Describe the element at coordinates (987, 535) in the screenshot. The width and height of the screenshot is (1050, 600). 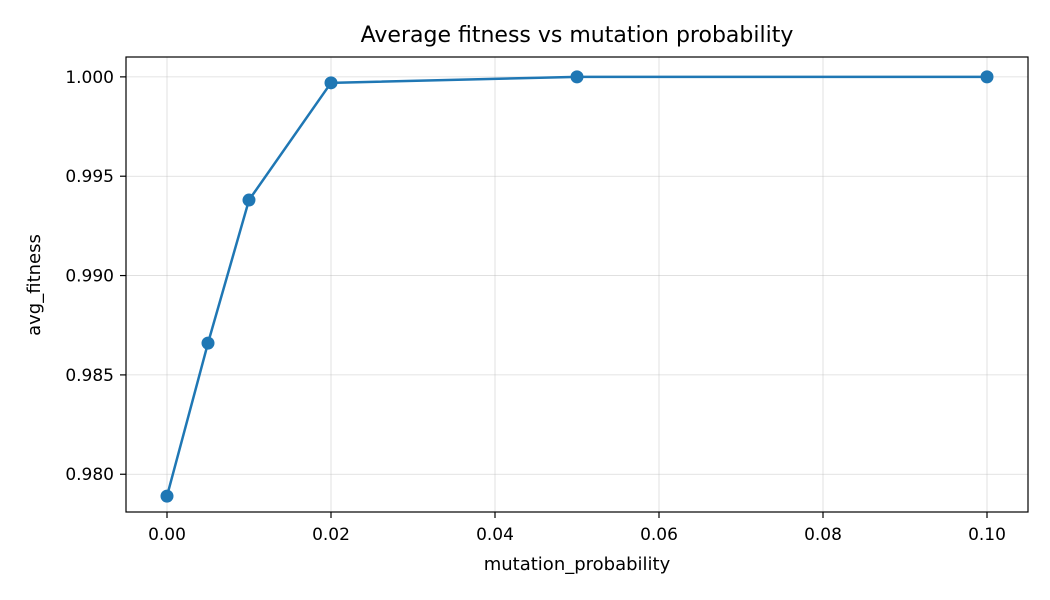
I see `x-tick-label: 0.10` at that location.